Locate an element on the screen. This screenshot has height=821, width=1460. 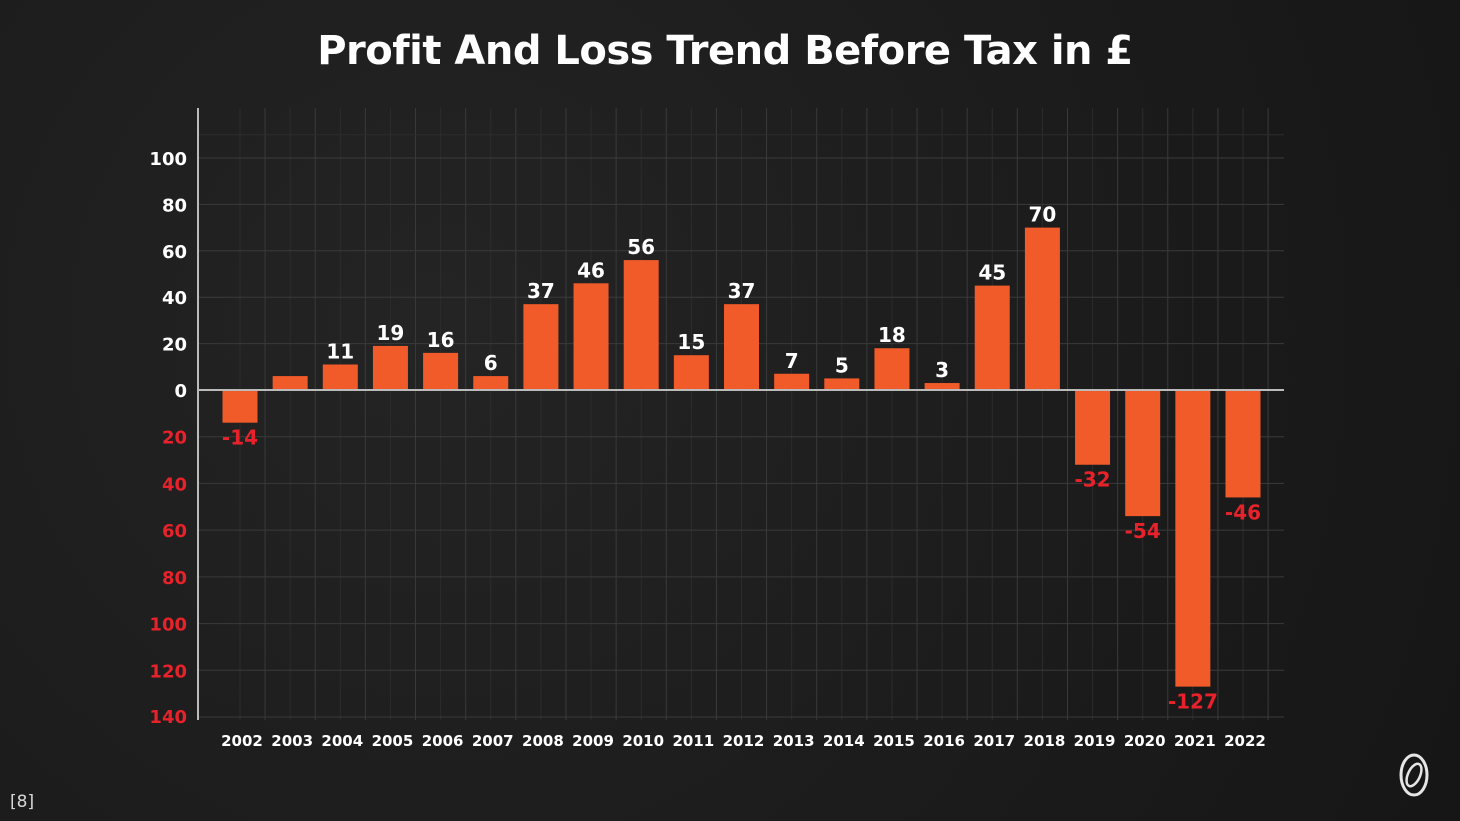
x-tick-label: 2017 is located at coordinates (994, 741).